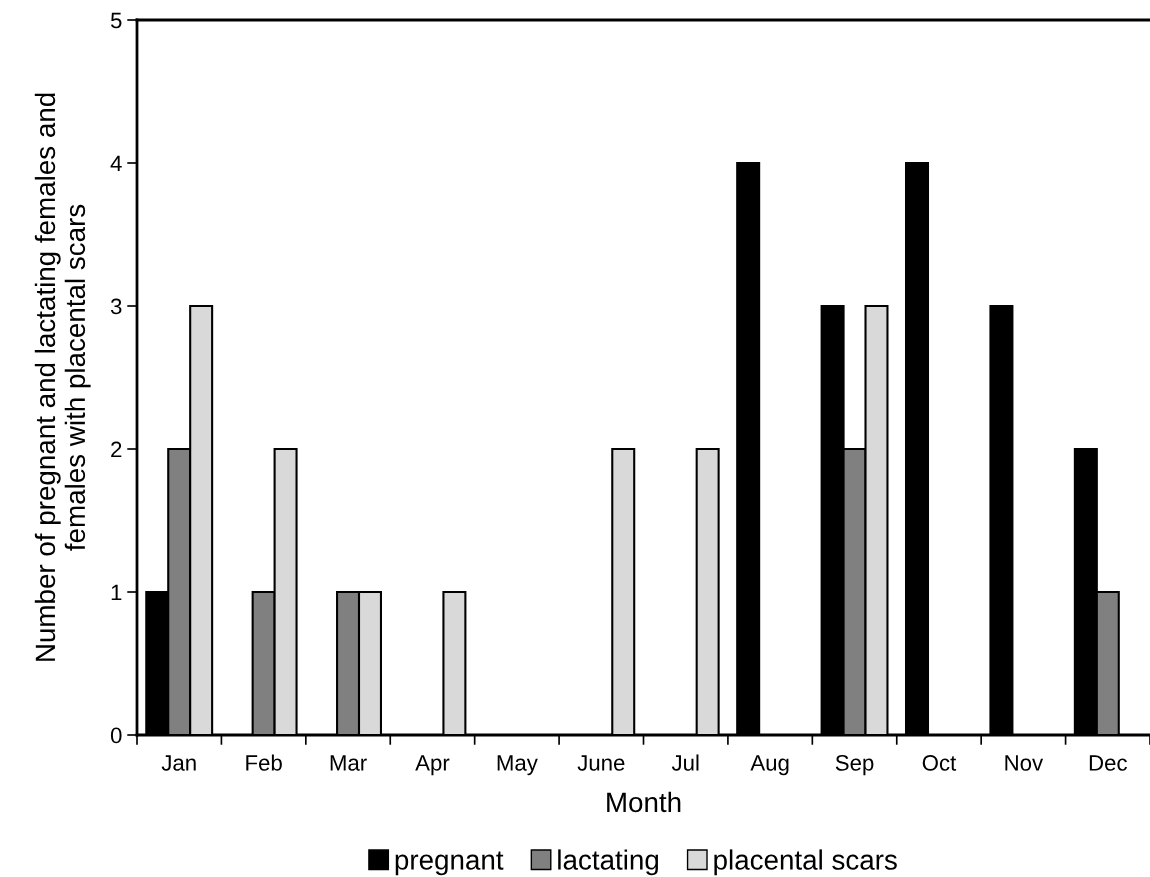 The width and height of the screenshot is (1150, 877). What do you see at coordinates (517, 765) in the screenshot?
I see `x-tick-label: May` at bounding box center [517, 765].